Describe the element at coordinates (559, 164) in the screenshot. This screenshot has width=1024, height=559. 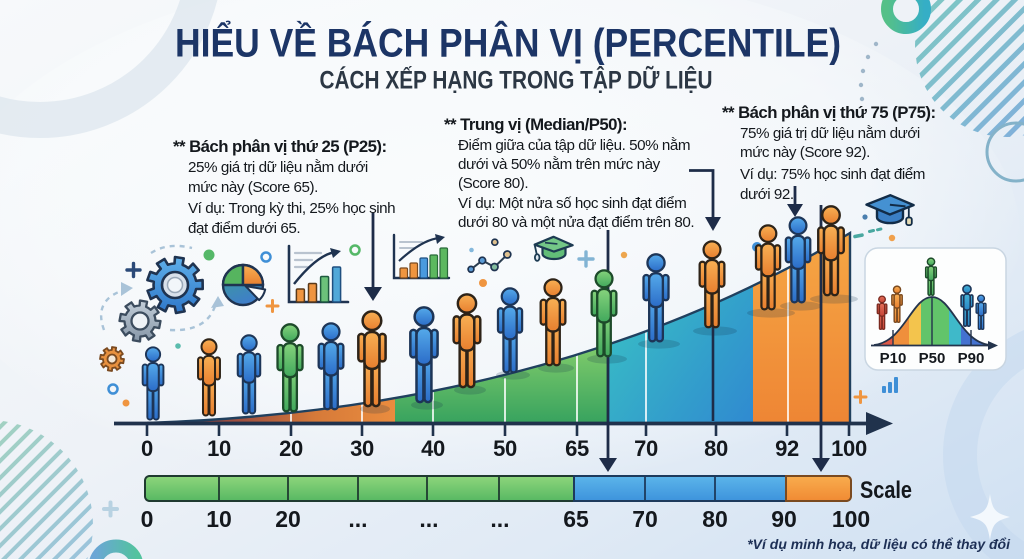
I see `svg-text: dưới và 50% nằm trên mức này` at that location.